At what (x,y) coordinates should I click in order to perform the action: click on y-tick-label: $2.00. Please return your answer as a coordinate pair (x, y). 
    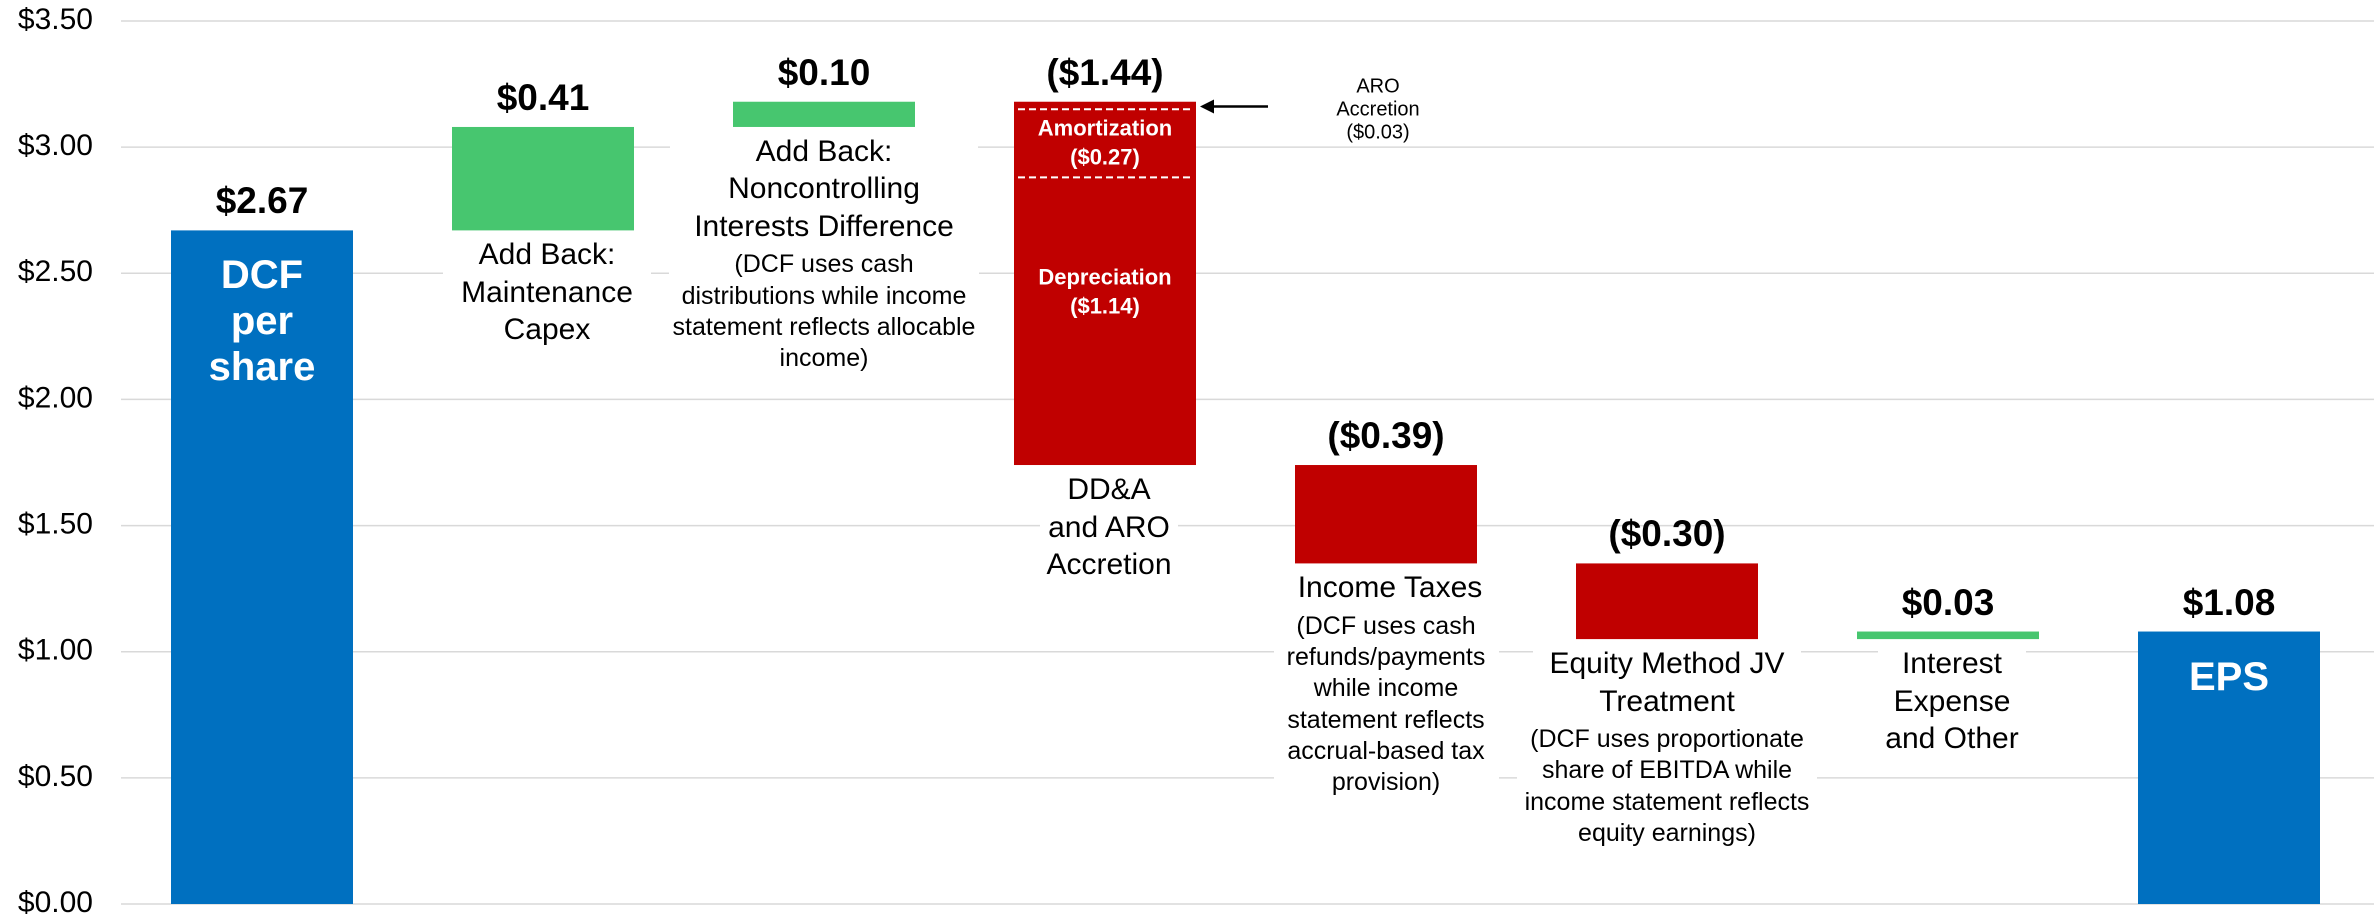
    Looking at the image, I should click on (55, 397).